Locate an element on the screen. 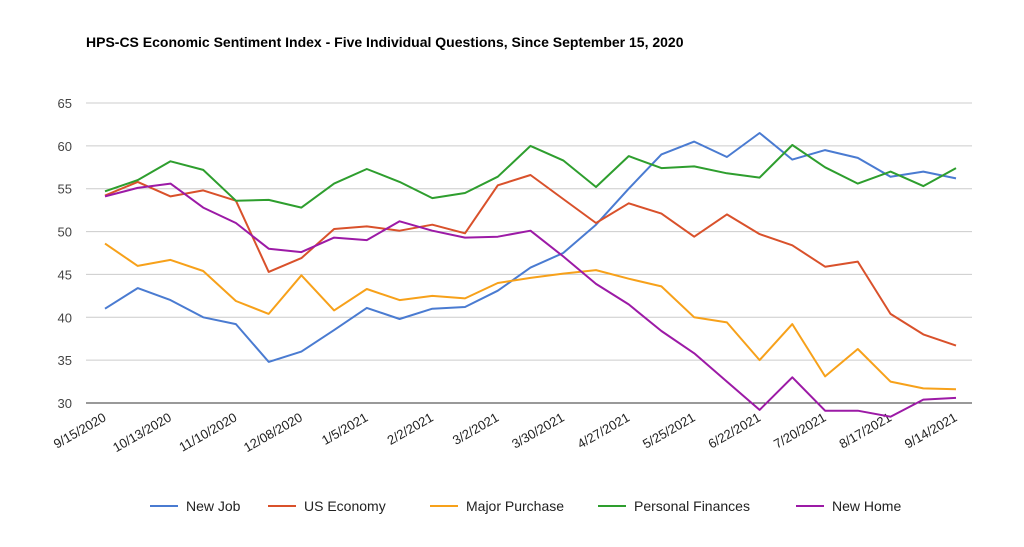  y-tick-label: 30 is located at coordinates (65, 403).